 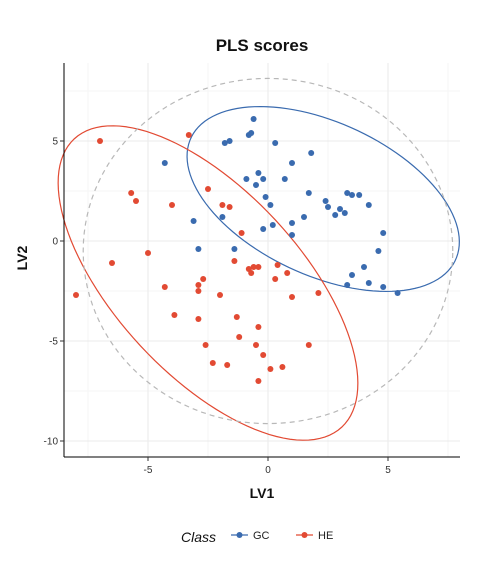 What do you see at coordinates (53, 342) in the screenshot?
I see `y-tick-label: -5` at bounding box center [53, 342].